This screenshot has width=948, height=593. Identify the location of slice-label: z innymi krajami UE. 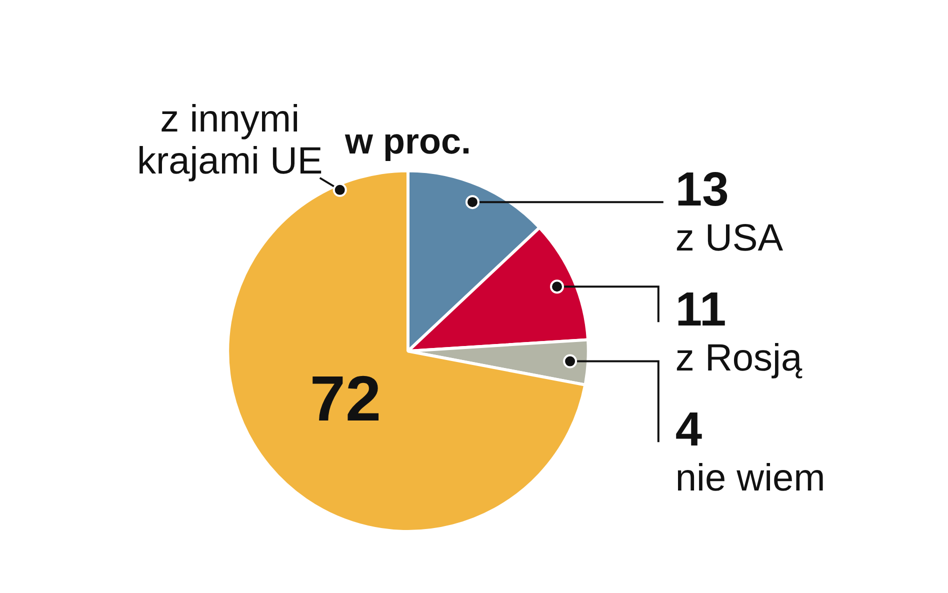
(229, 140).